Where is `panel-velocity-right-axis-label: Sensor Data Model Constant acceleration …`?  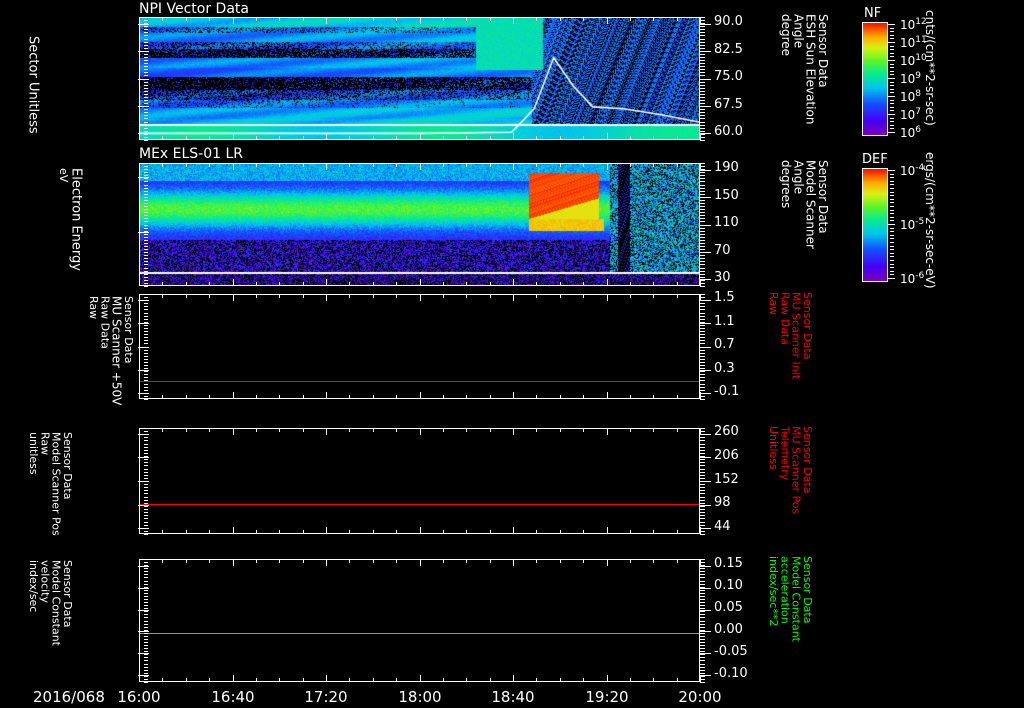
panel-velocity-right-axis-label: Sensor Data Model Constant acceleration … is located at coordinates (790, 619).